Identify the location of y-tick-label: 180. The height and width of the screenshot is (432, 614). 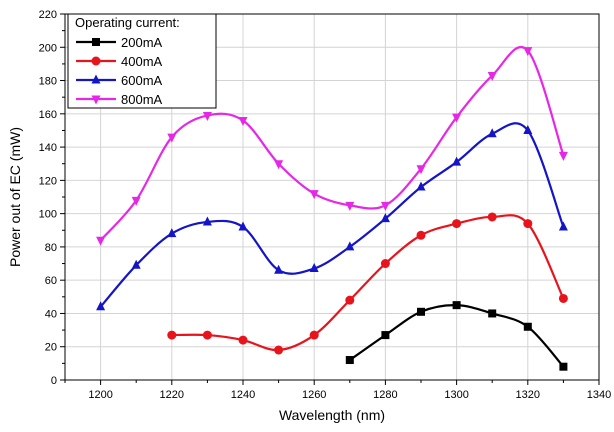
(48, 82).